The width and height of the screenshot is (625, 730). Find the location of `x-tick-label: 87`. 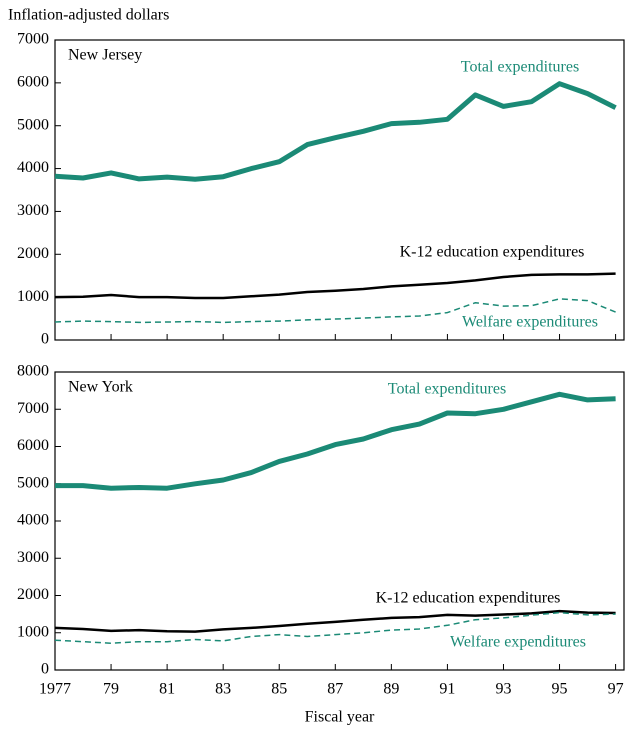

x-tick-label: 87 is located at coordinates (335, 689).